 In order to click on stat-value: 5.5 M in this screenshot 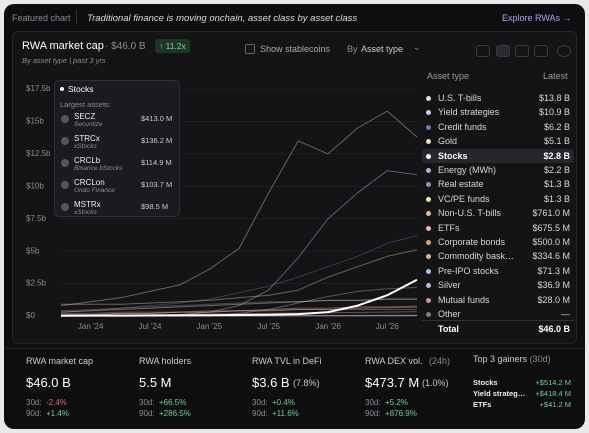, I will do `click(155, 382)`.